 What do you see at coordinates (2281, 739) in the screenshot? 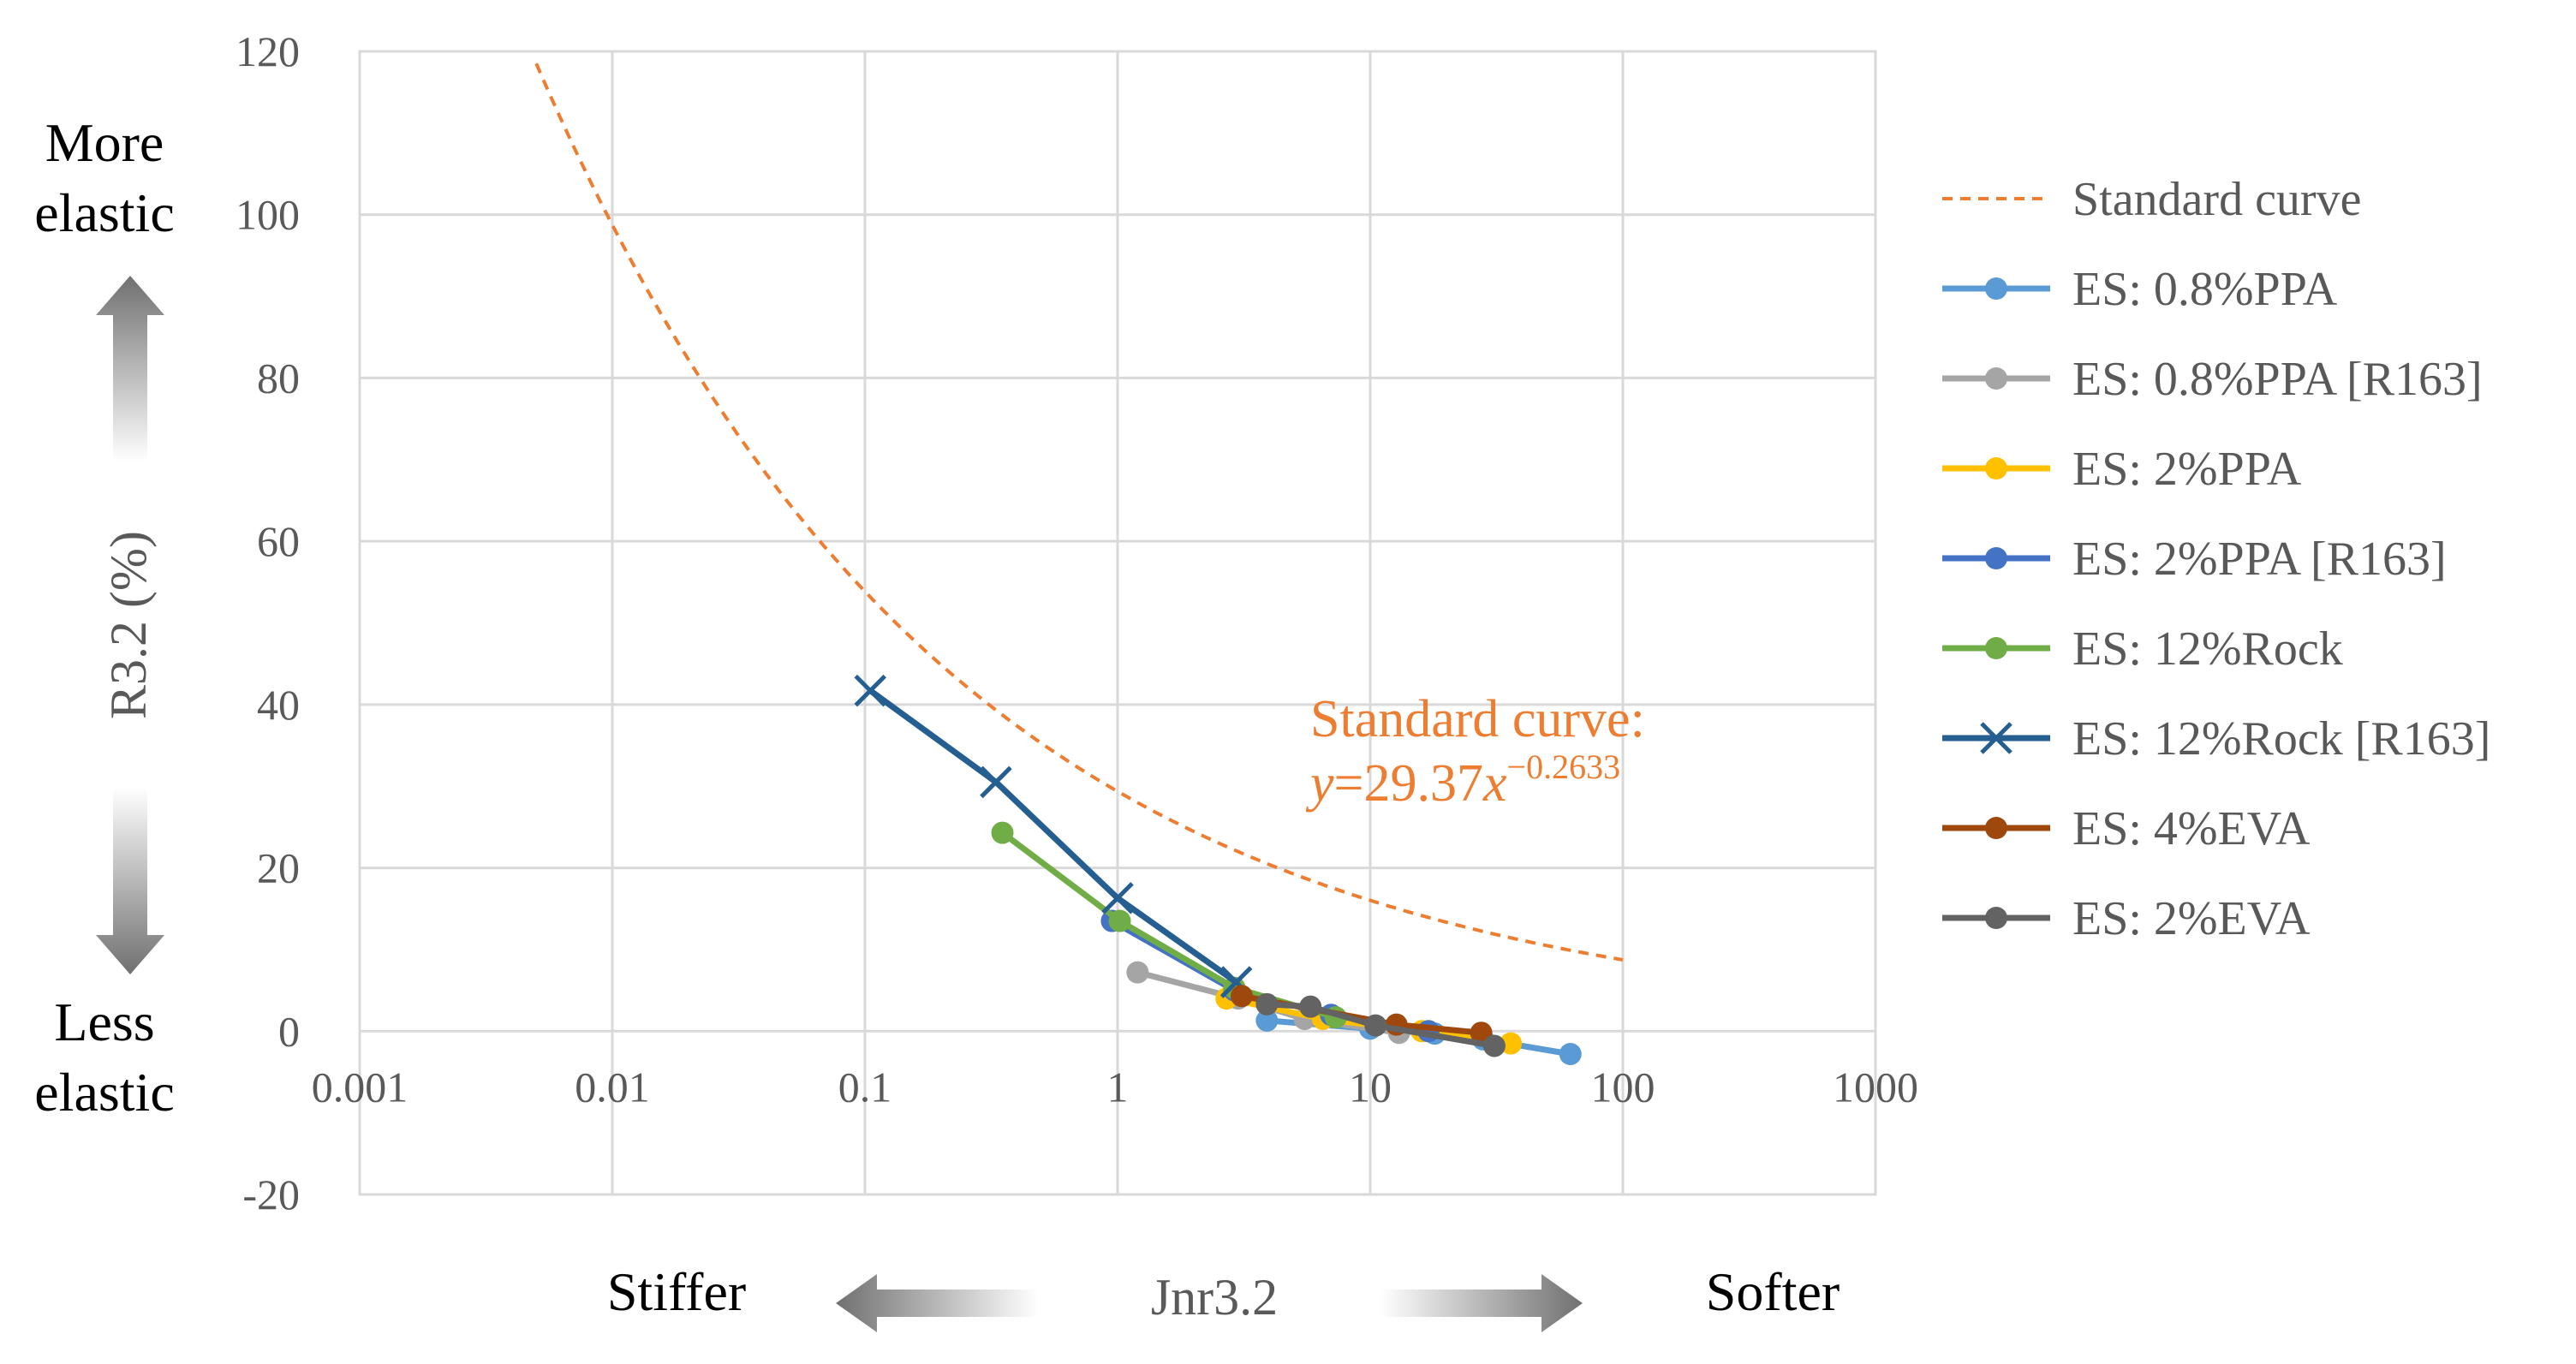
I see `legend-label: ES: 12%Rock [R163]` at bounding box center [2281, 739].